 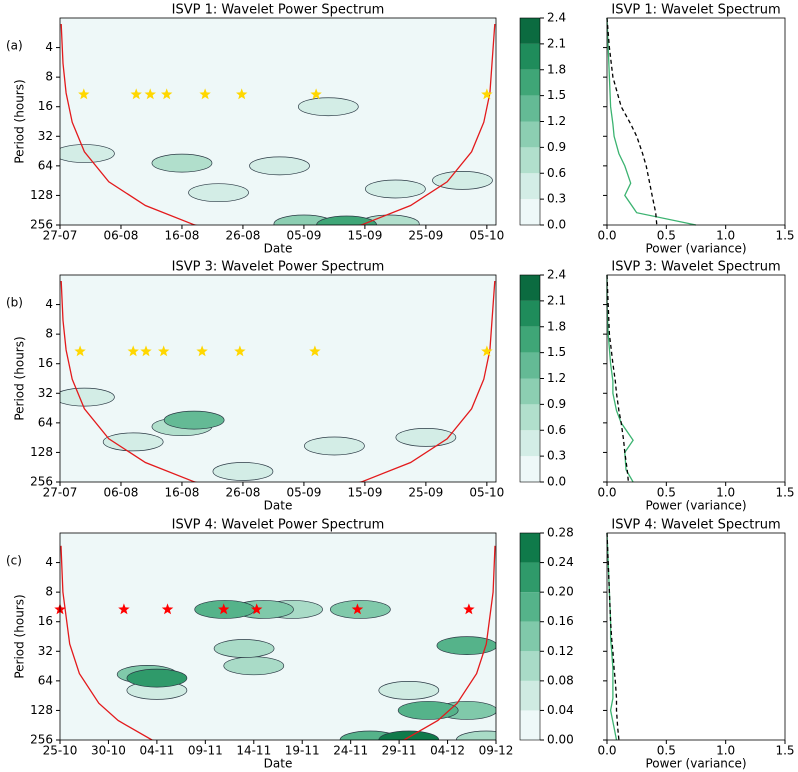 I want to click on colorbar-tick-label: 1.8, so click(x=556, y=69).